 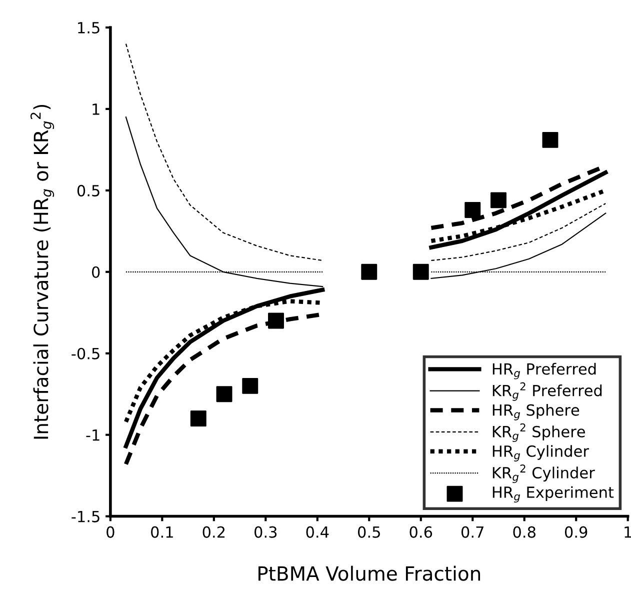 What do you see at coordinates (524, 532) in the screenshot?
I see `x-tick-label: 0.8` at bounding box center [524, 532].